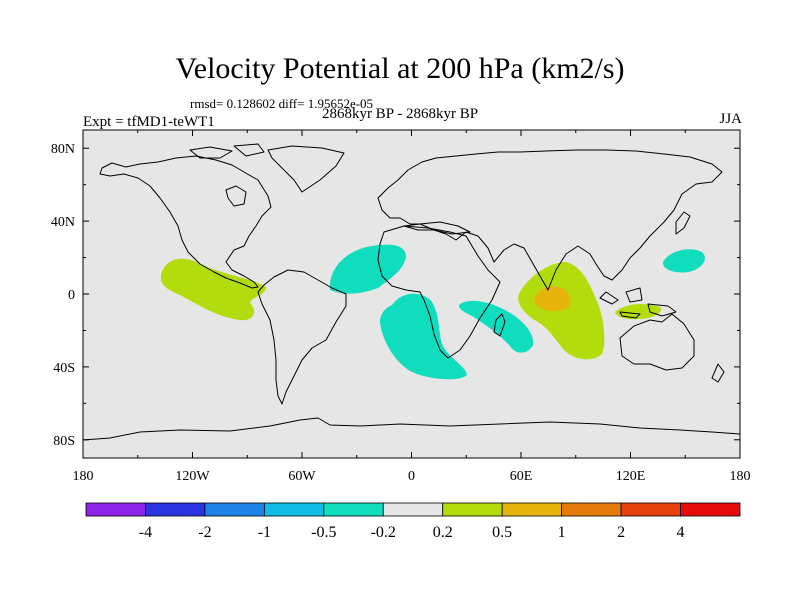 The width and height of the screenshot is (800, 600). Describe the element at coordinates (638, 312) in the screenshot. I see `anomaly-maritime` at that location.